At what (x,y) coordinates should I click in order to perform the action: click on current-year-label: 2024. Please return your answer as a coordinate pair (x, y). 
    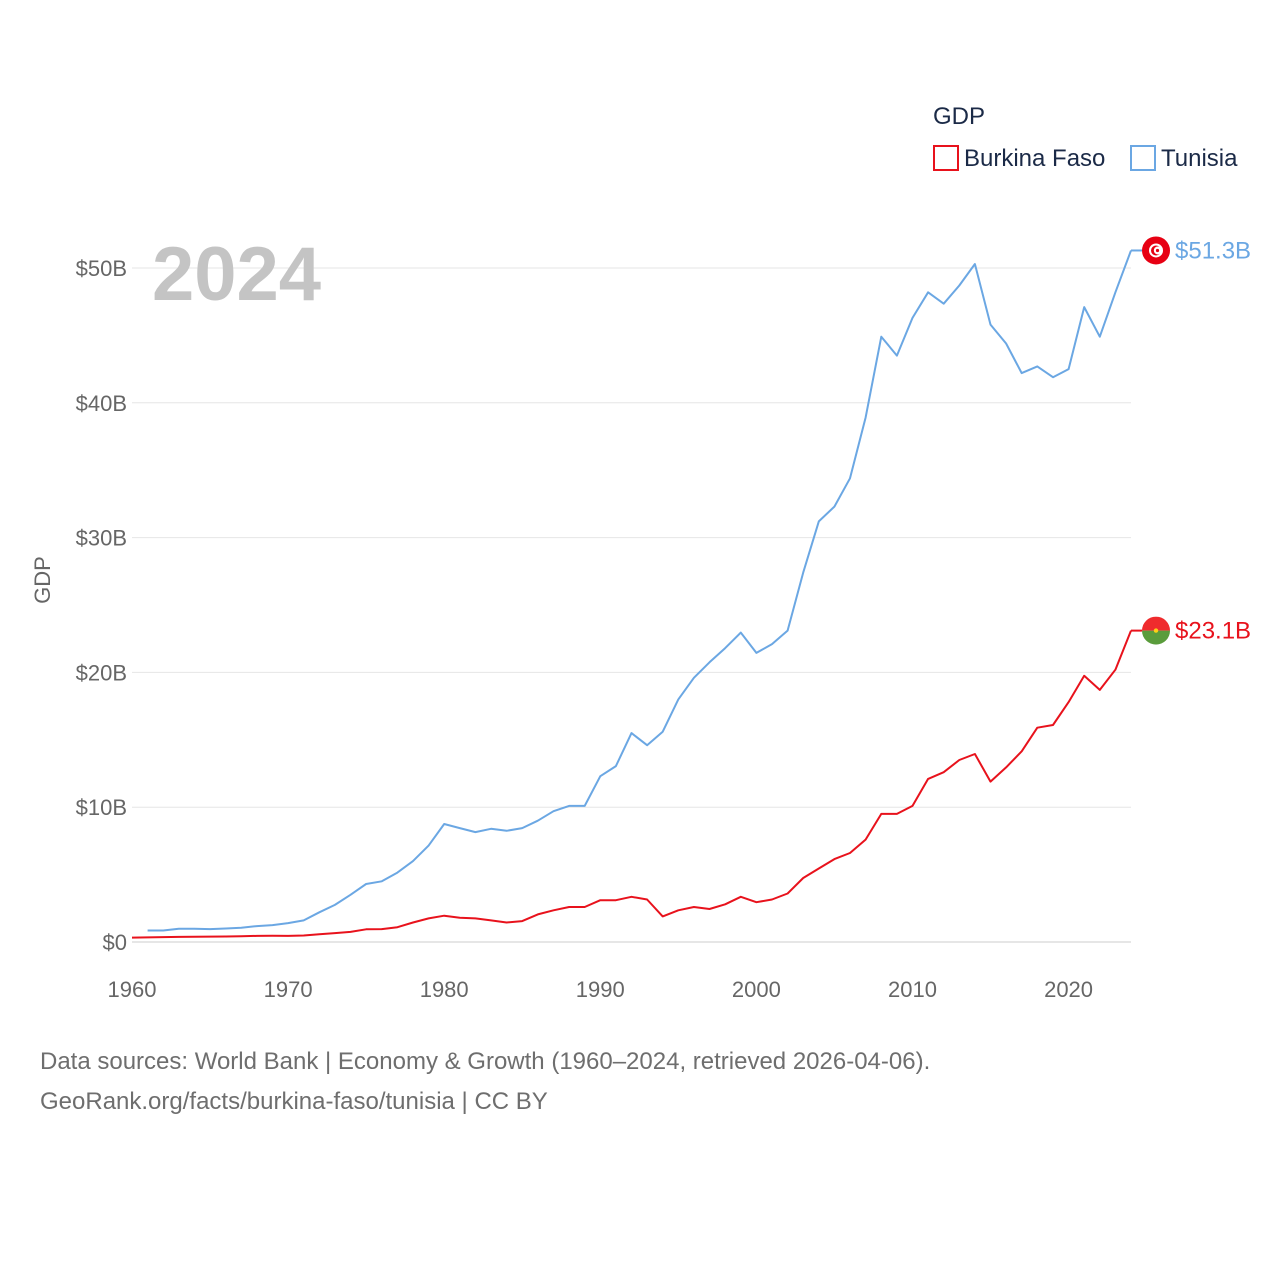
    Looking at the image, I should click on (236, 274).